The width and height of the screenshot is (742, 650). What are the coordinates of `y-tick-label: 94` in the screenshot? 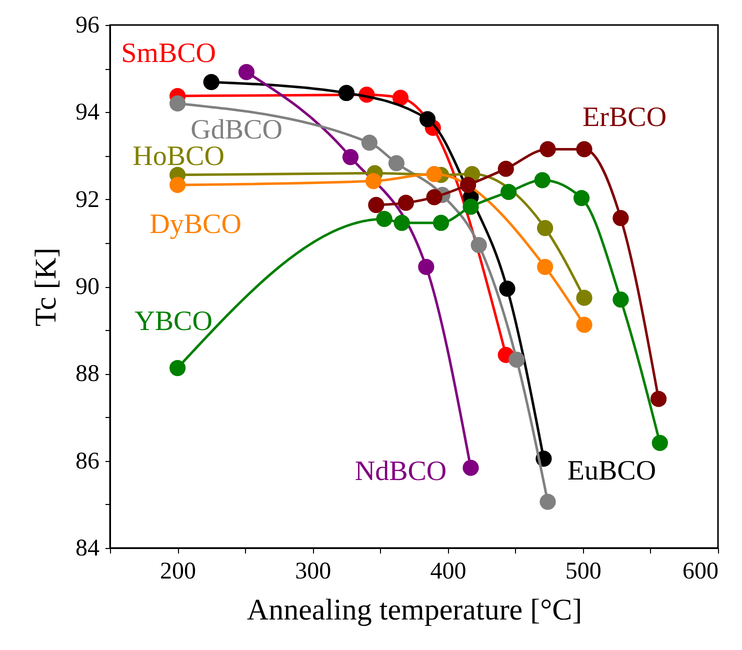 It's located at (88, 113).